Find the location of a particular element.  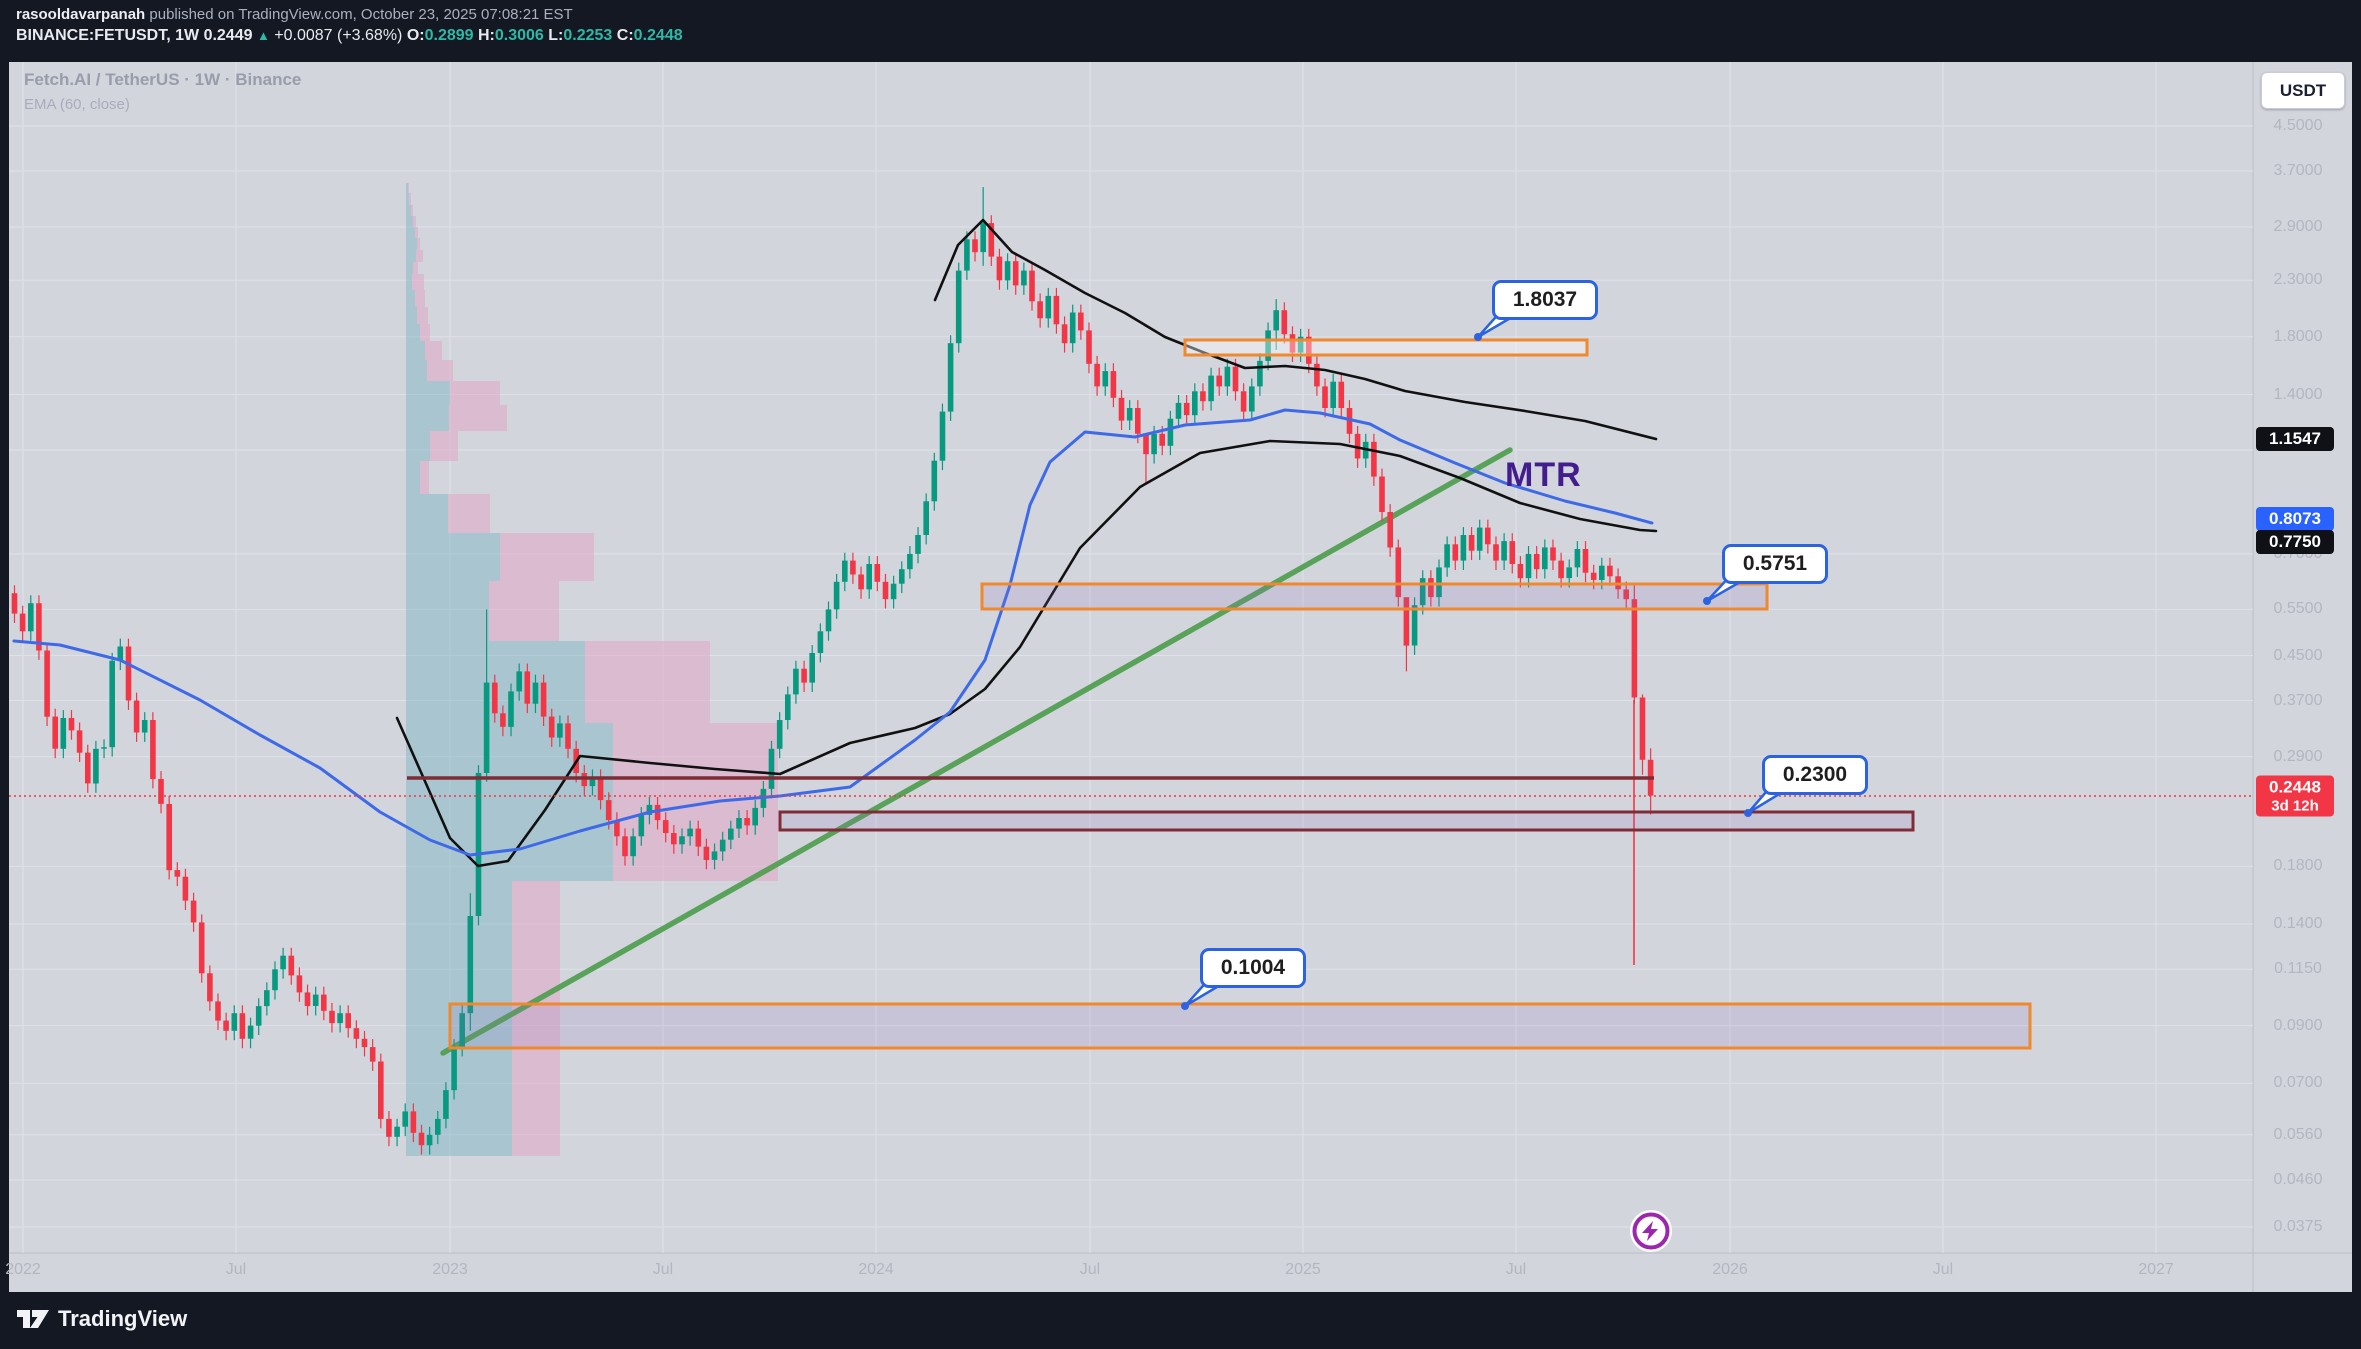

currency-toggle-button: USDT is located at coordinates (2303, 90).